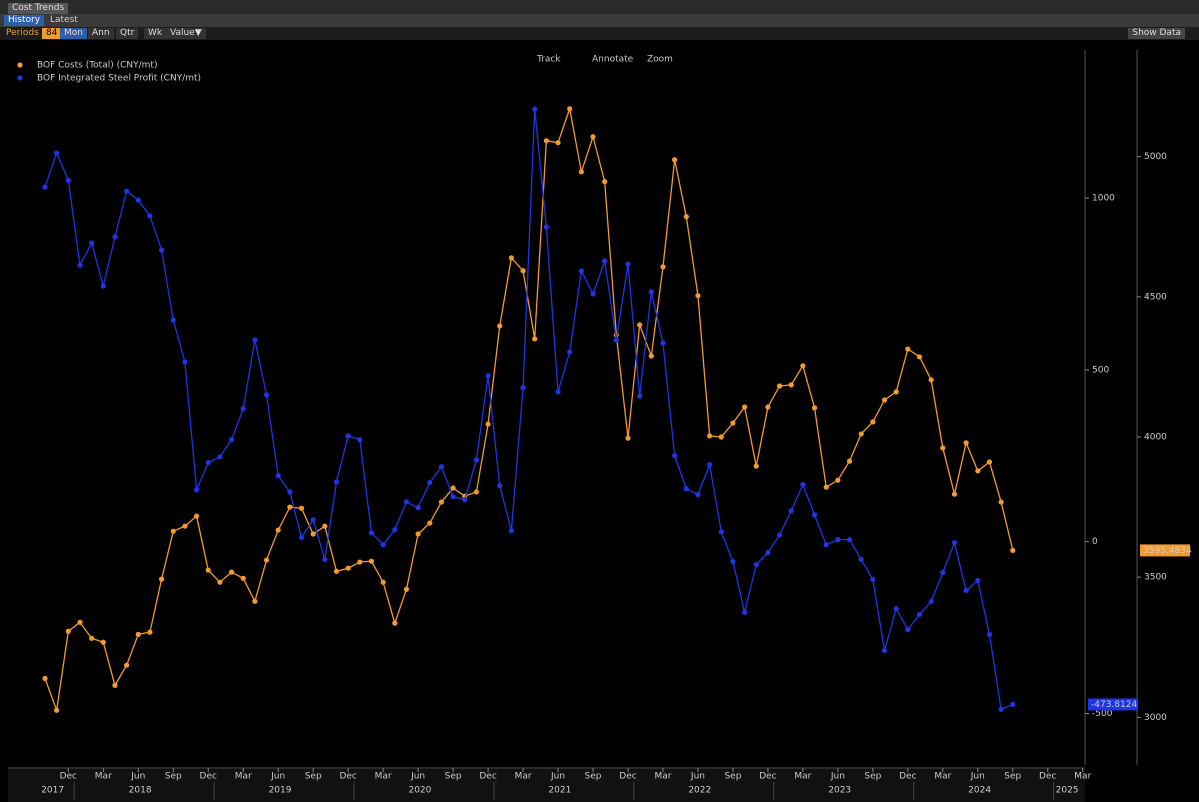  I want to click on show-data-button: Show Data, so click(1156, 33).